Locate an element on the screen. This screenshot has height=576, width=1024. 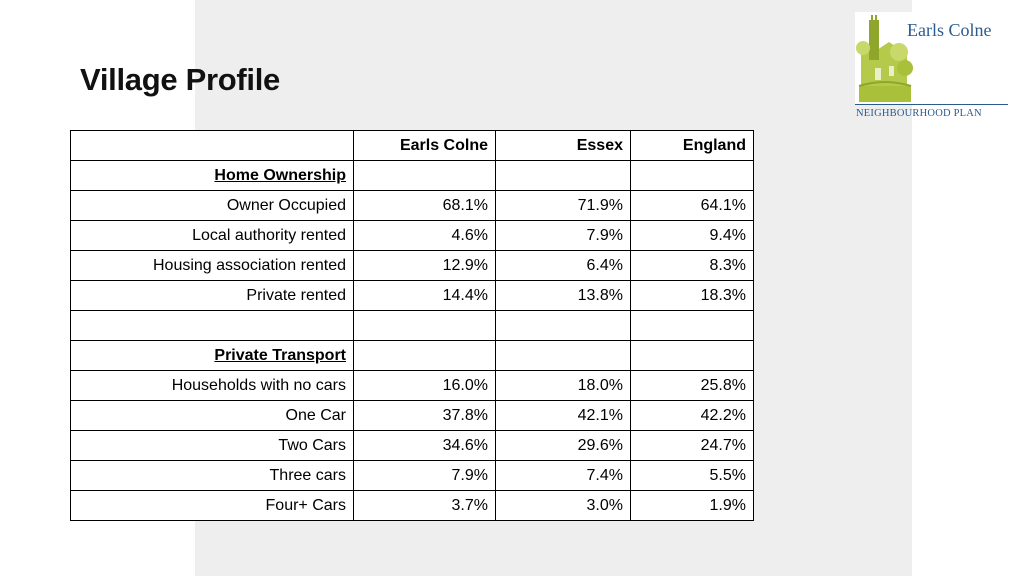
table-cell: 8.3% is located at coordinates (692, 265).